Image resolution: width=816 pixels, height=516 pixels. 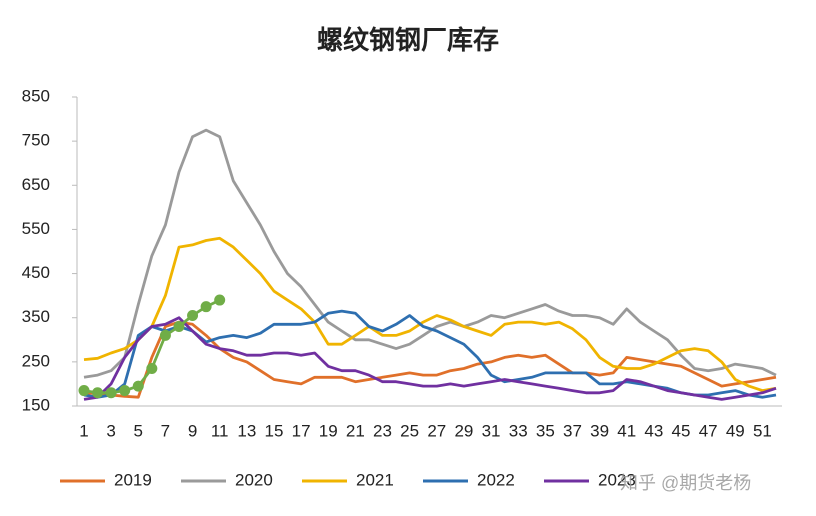 What do you see at coordinates (572, 430) in the screenshot?
I see `x-tick-label: 37` at bounding box center [572, 430].